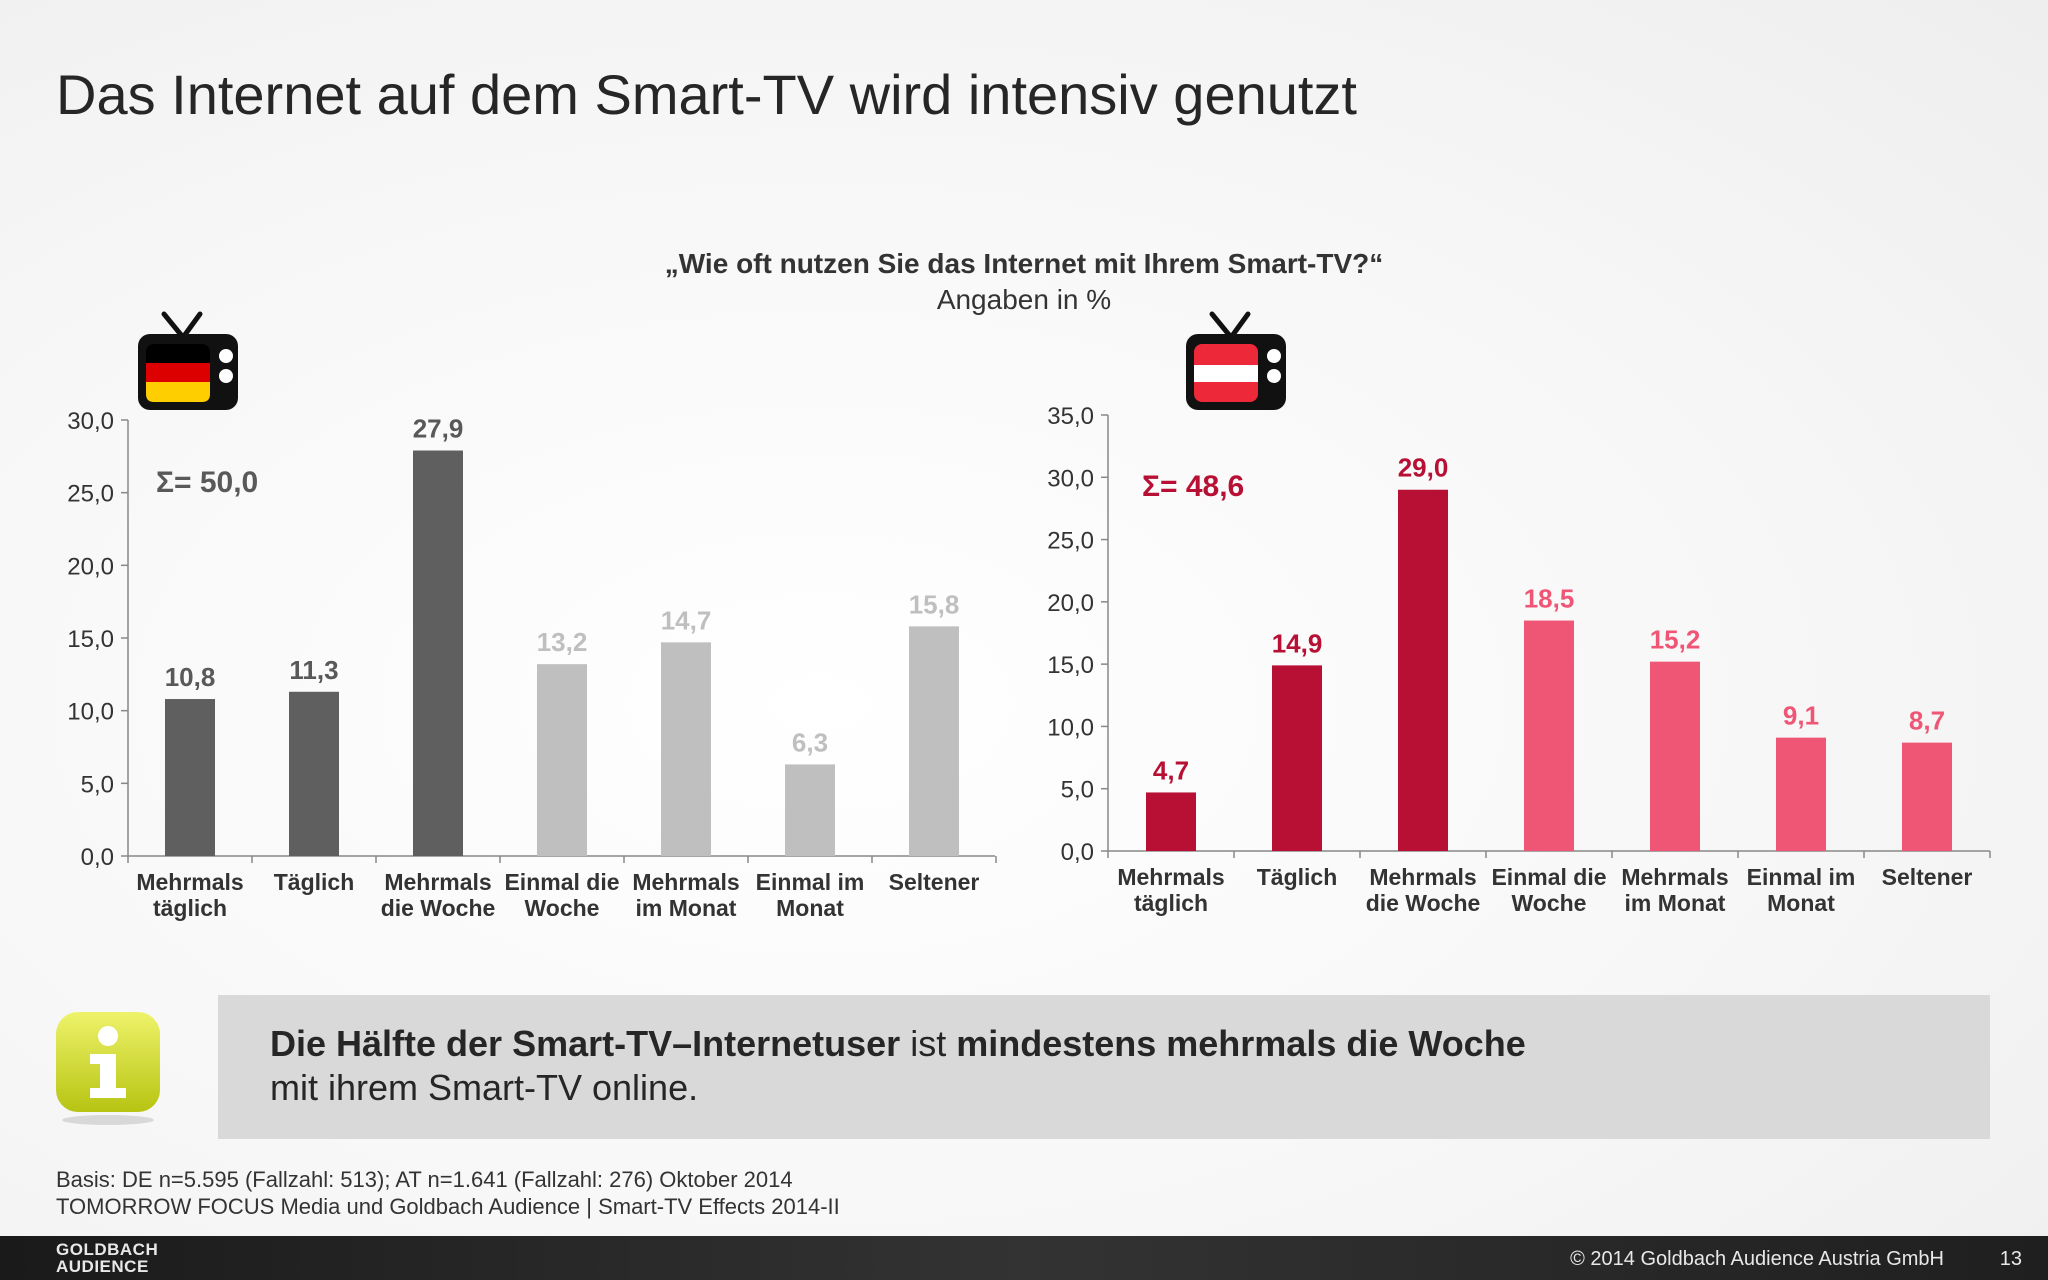 This screenshot has height=1280, width=2048. I want to click on info-highlight-1: Die Hälfte der Smart-TV–Internetuser, so click(585, 1043).